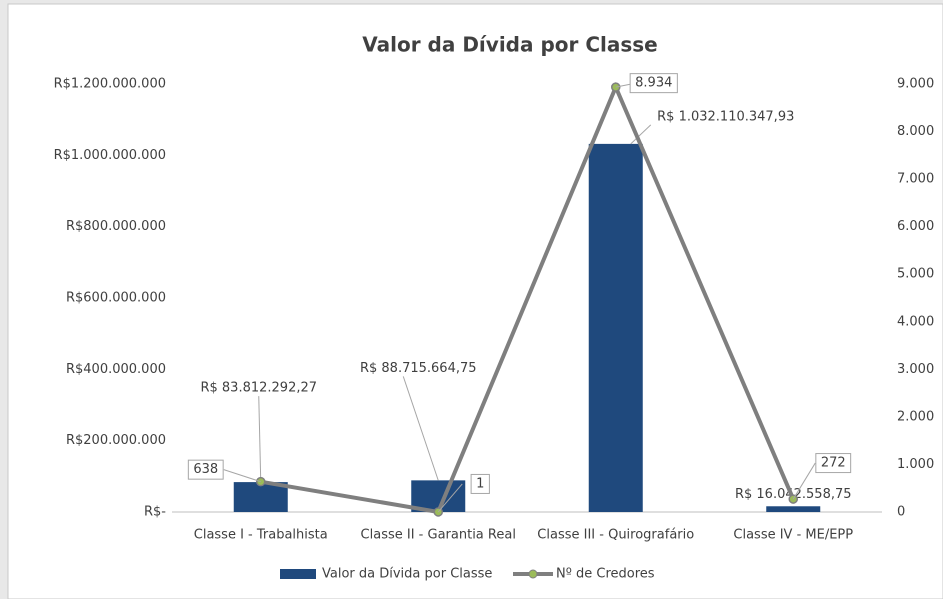 The width and height of the screenshot is (943, 599). What do you see at coordinates (915, 274) in the screenshot?
I see `y2-tick-label: 5.000` at bounding box center [915, 274].